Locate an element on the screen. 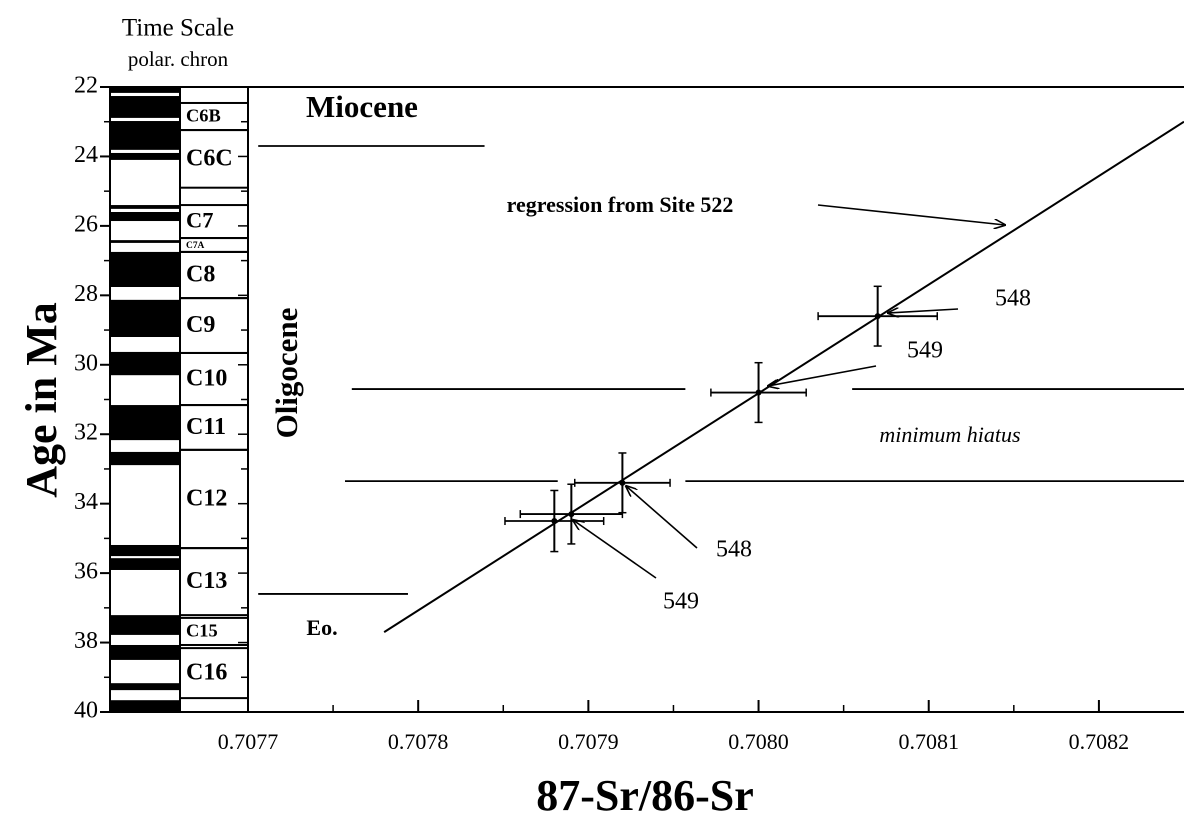 Image resolution: width=1184 pixels, height=827 pixels. chron-label: C7A is located at coordinates (195, 246).